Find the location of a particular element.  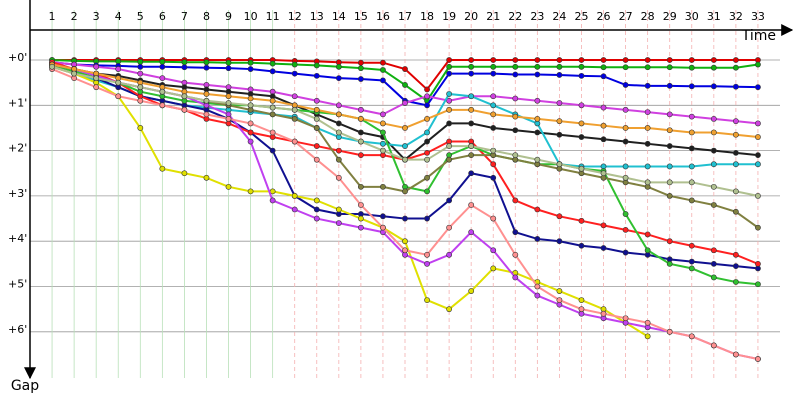

y-tick-label: +1' is located at coordinates (17, 102).